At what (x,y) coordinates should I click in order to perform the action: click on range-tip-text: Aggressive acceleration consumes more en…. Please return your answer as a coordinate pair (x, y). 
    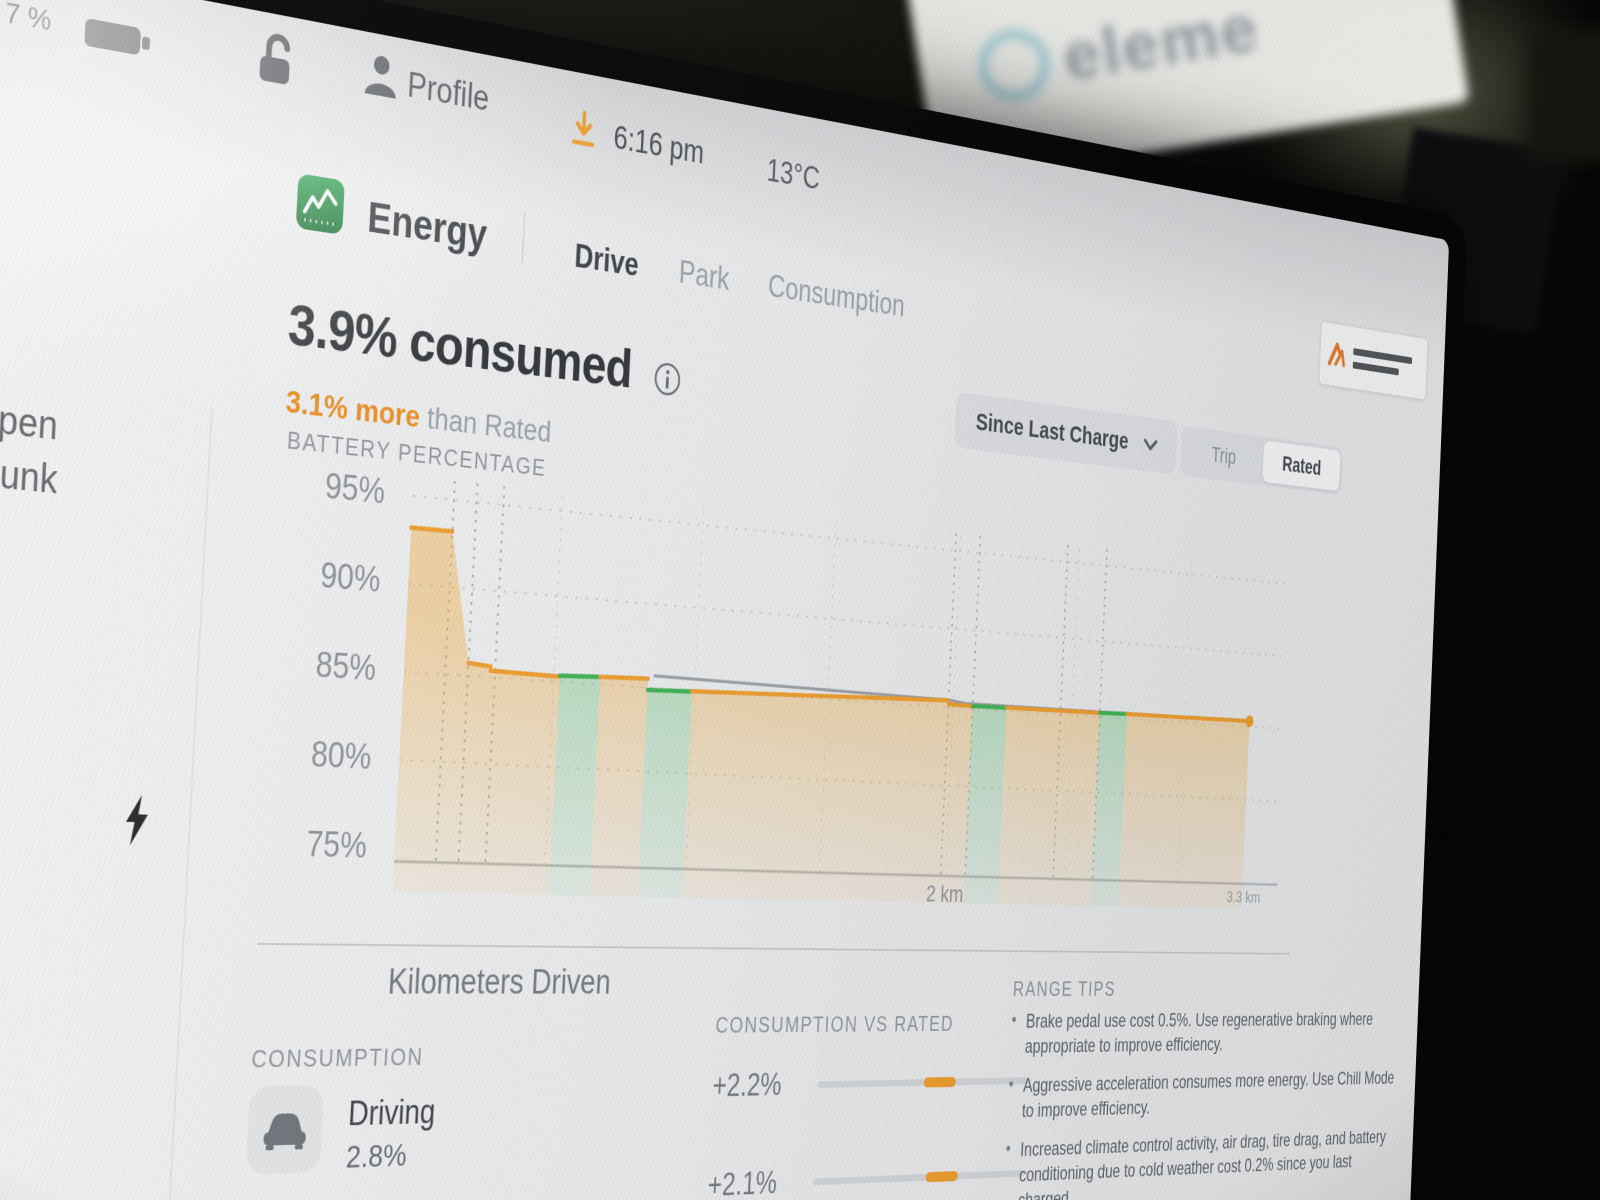
    Looking at the image, I should click on (1208, 1095).